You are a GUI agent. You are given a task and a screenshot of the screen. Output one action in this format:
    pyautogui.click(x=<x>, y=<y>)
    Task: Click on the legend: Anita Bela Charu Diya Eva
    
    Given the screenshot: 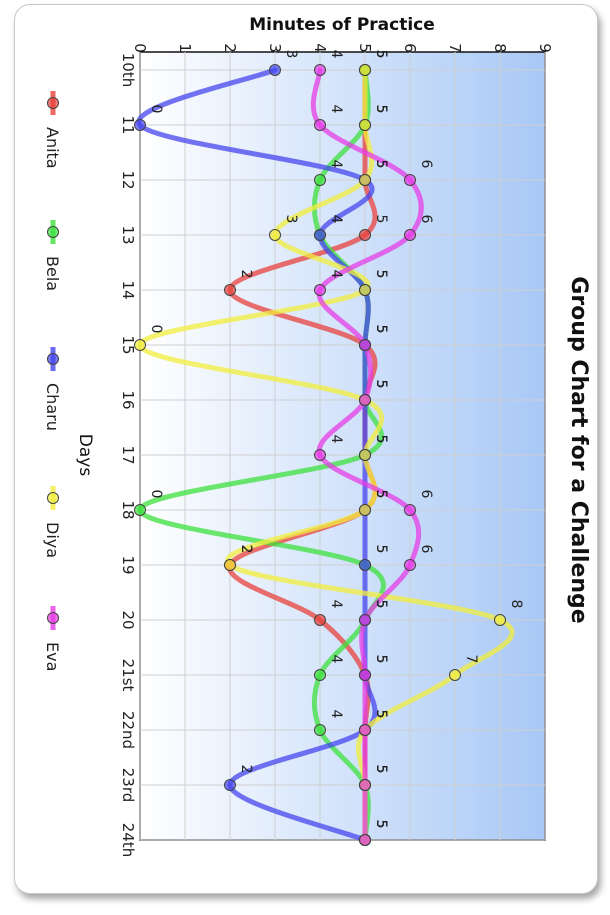 What is the action you would take?
    pyautogui.click(x=52, y=381)
    